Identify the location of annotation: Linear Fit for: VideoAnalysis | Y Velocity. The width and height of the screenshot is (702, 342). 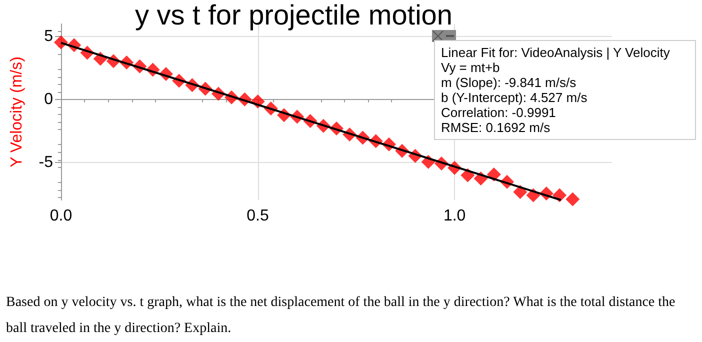
(556, 52).